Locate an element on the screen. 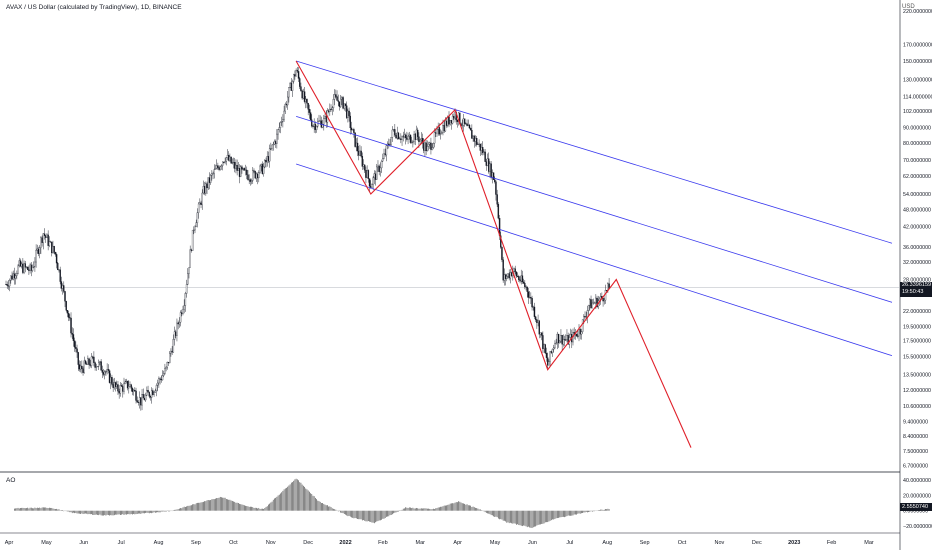 The height and width of the screenshot is (555, 932). indicator-title: AO is located at coordinates (10, 480).